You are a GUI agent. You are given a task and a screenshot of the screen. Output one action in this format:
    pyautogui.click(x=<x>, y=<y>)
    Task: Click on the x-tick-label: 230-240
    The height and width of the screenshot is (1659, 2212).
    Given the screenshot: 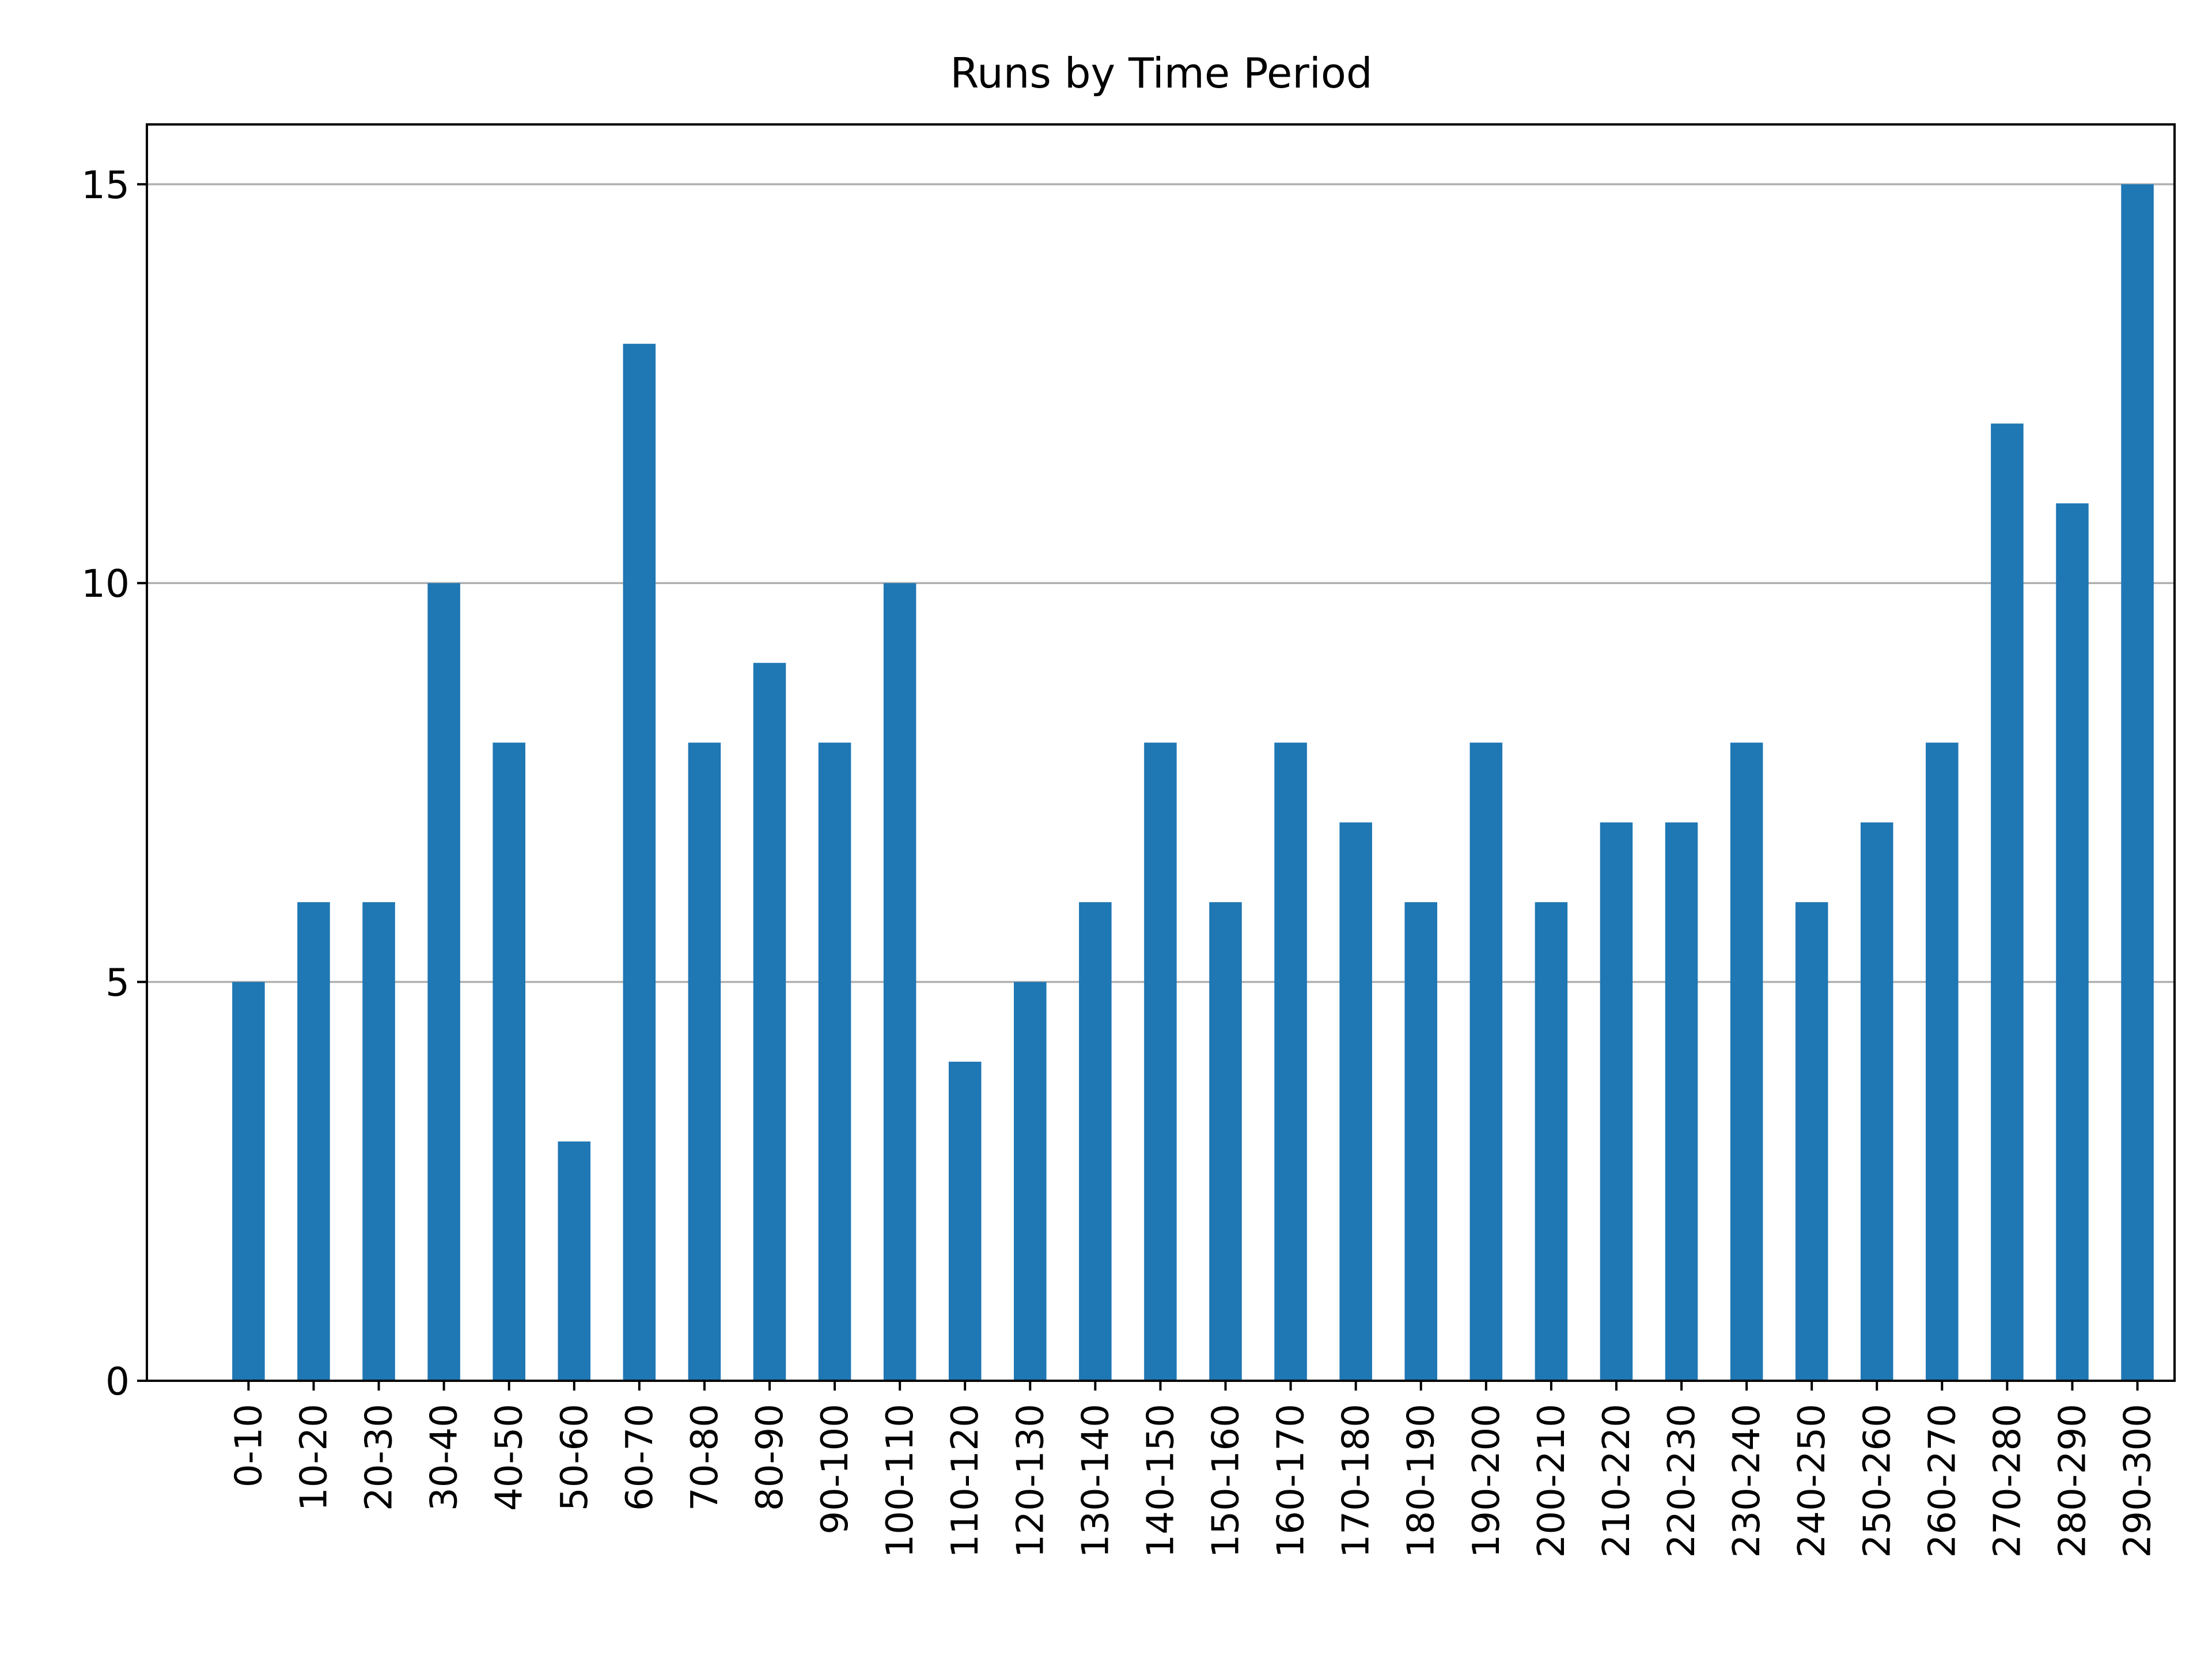 What is the action you would take?
    pyautogui.click(x=1747, y=1481)
    